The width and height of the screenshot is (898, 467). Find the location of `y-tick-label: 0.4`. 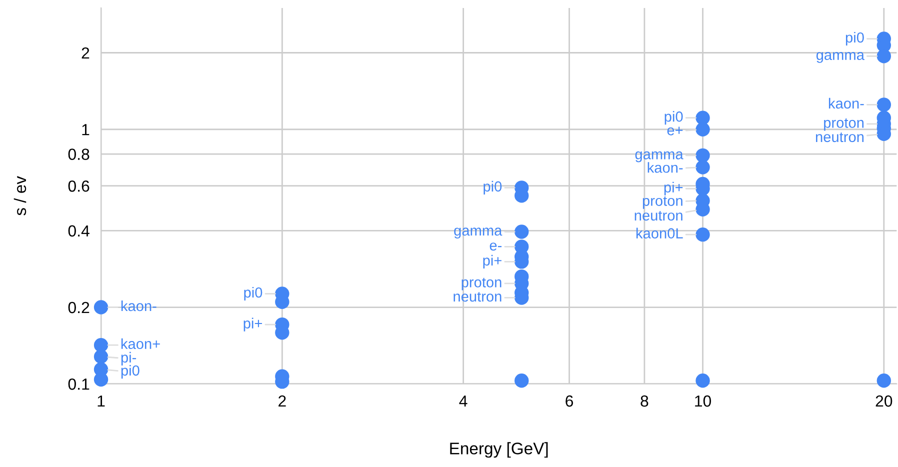

y-tick-label: 0.4 is located at coordinates (79, 231).